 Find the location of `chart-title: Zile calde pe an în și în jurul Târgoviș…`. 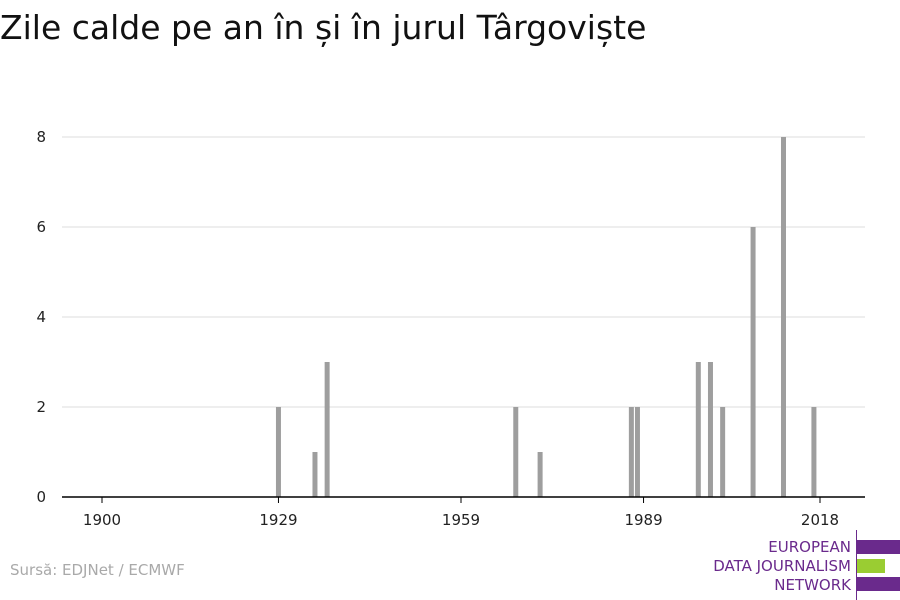

chart-title: Zile calde pe an în și în jurul Târgoviș… is located at coordinates (323, 27).